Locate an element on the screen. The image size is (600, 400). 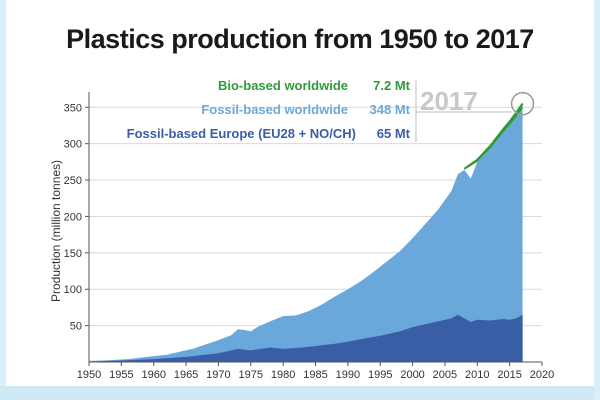
x-tick-label: 2000 is located at coordinates (412, 375).